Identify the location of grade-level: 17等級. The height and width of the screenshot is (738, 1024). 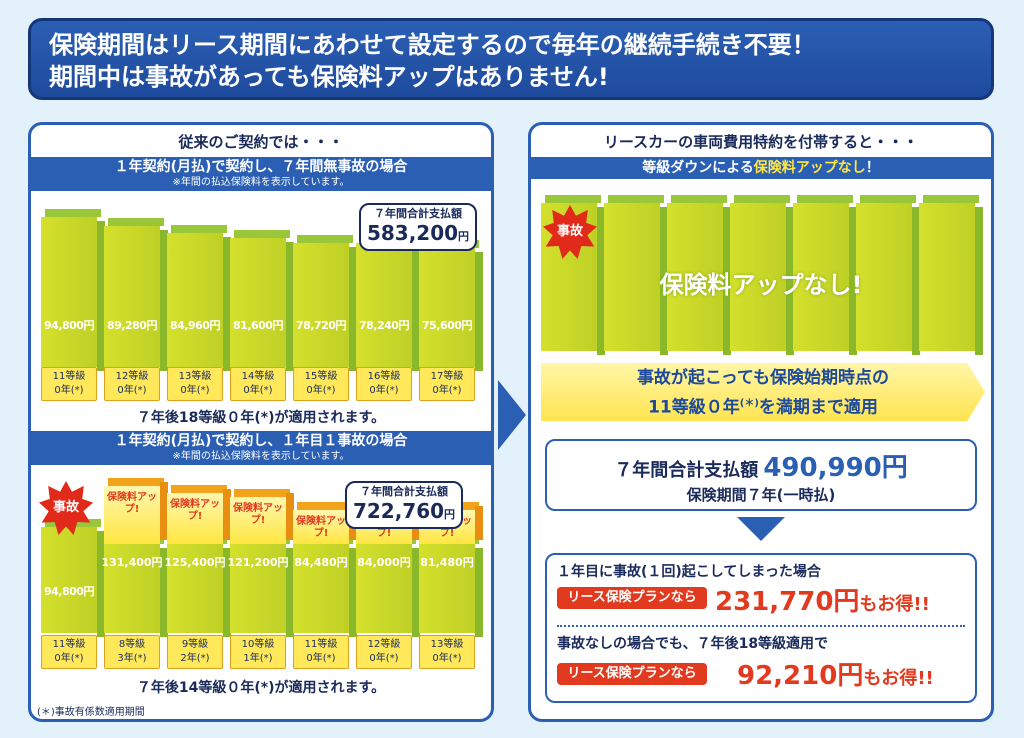
(447, 376).